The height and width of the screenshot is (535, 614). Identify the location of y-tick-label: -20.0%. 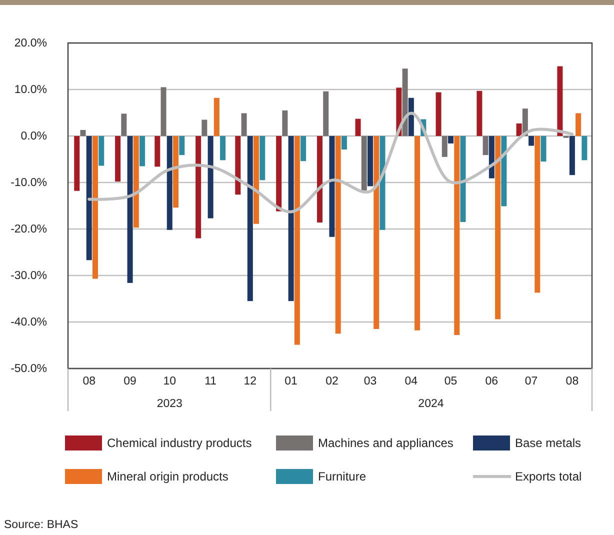
(28, 230).